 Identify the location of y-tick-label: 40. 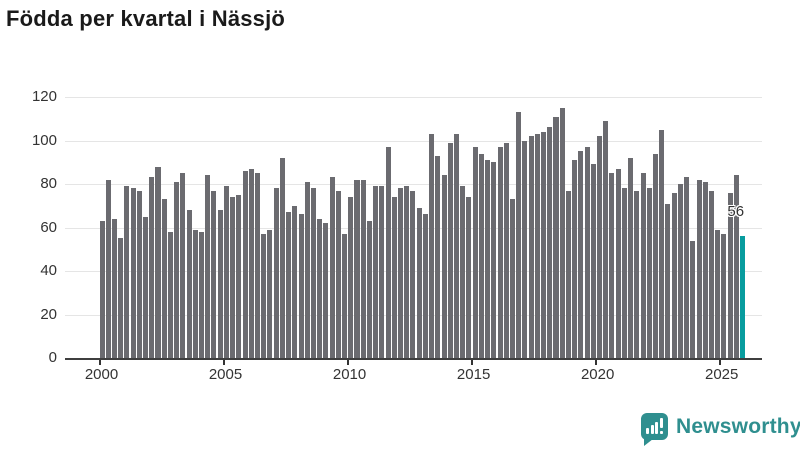
(48, 270).